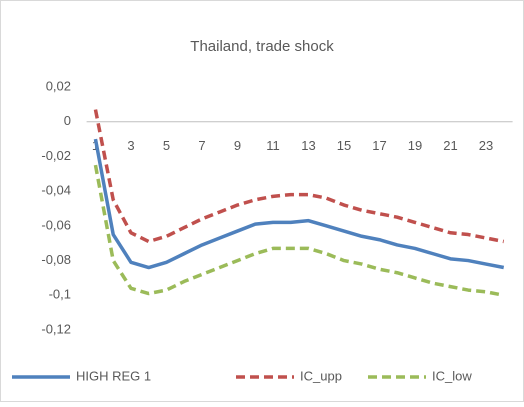 The image size is (524, 407). What do you see at coordinates (60, 294) in the screenshot?
I see `y-tick-label: -0,1` at bounding box center [60, 294].